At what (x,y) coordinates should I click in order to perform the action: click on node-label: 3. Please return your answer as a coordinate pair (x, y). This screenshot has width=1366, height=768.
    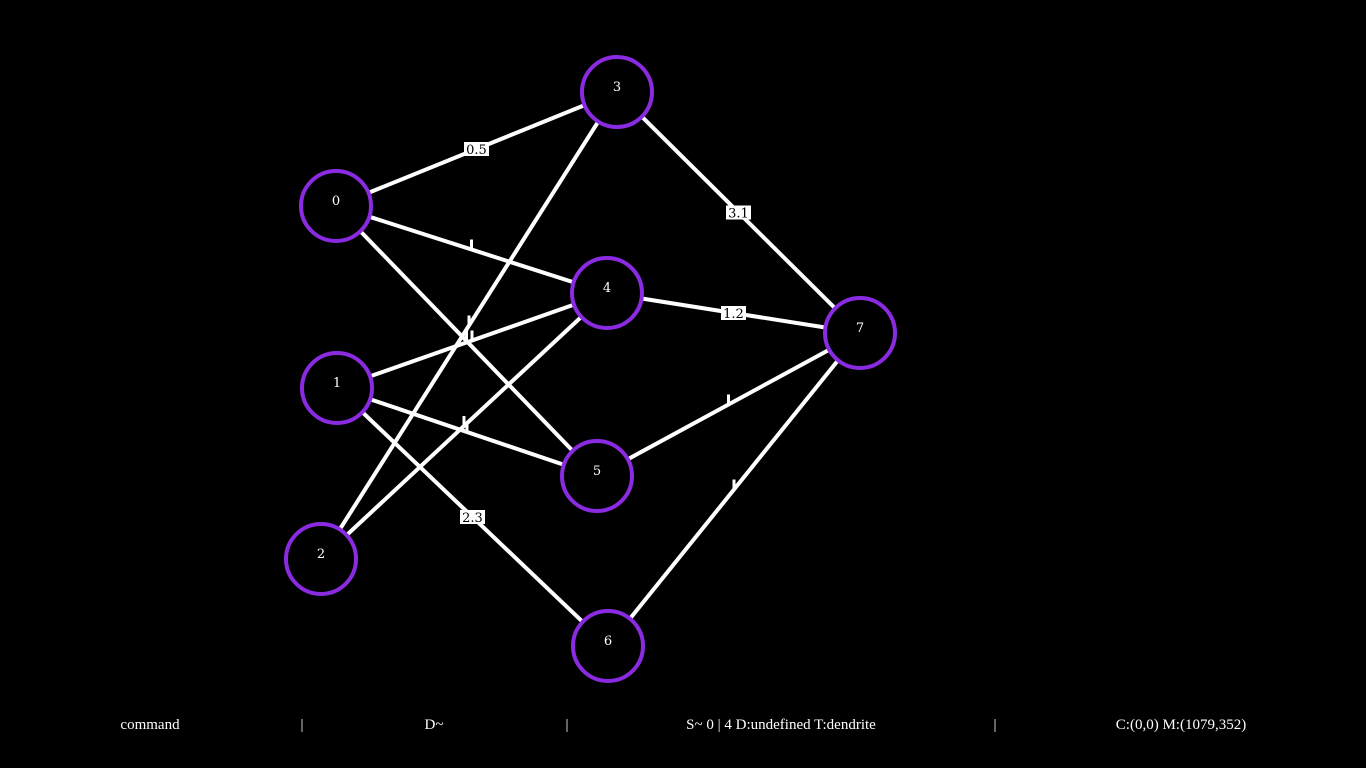
    Looking at the image, I should click on (617, 87).